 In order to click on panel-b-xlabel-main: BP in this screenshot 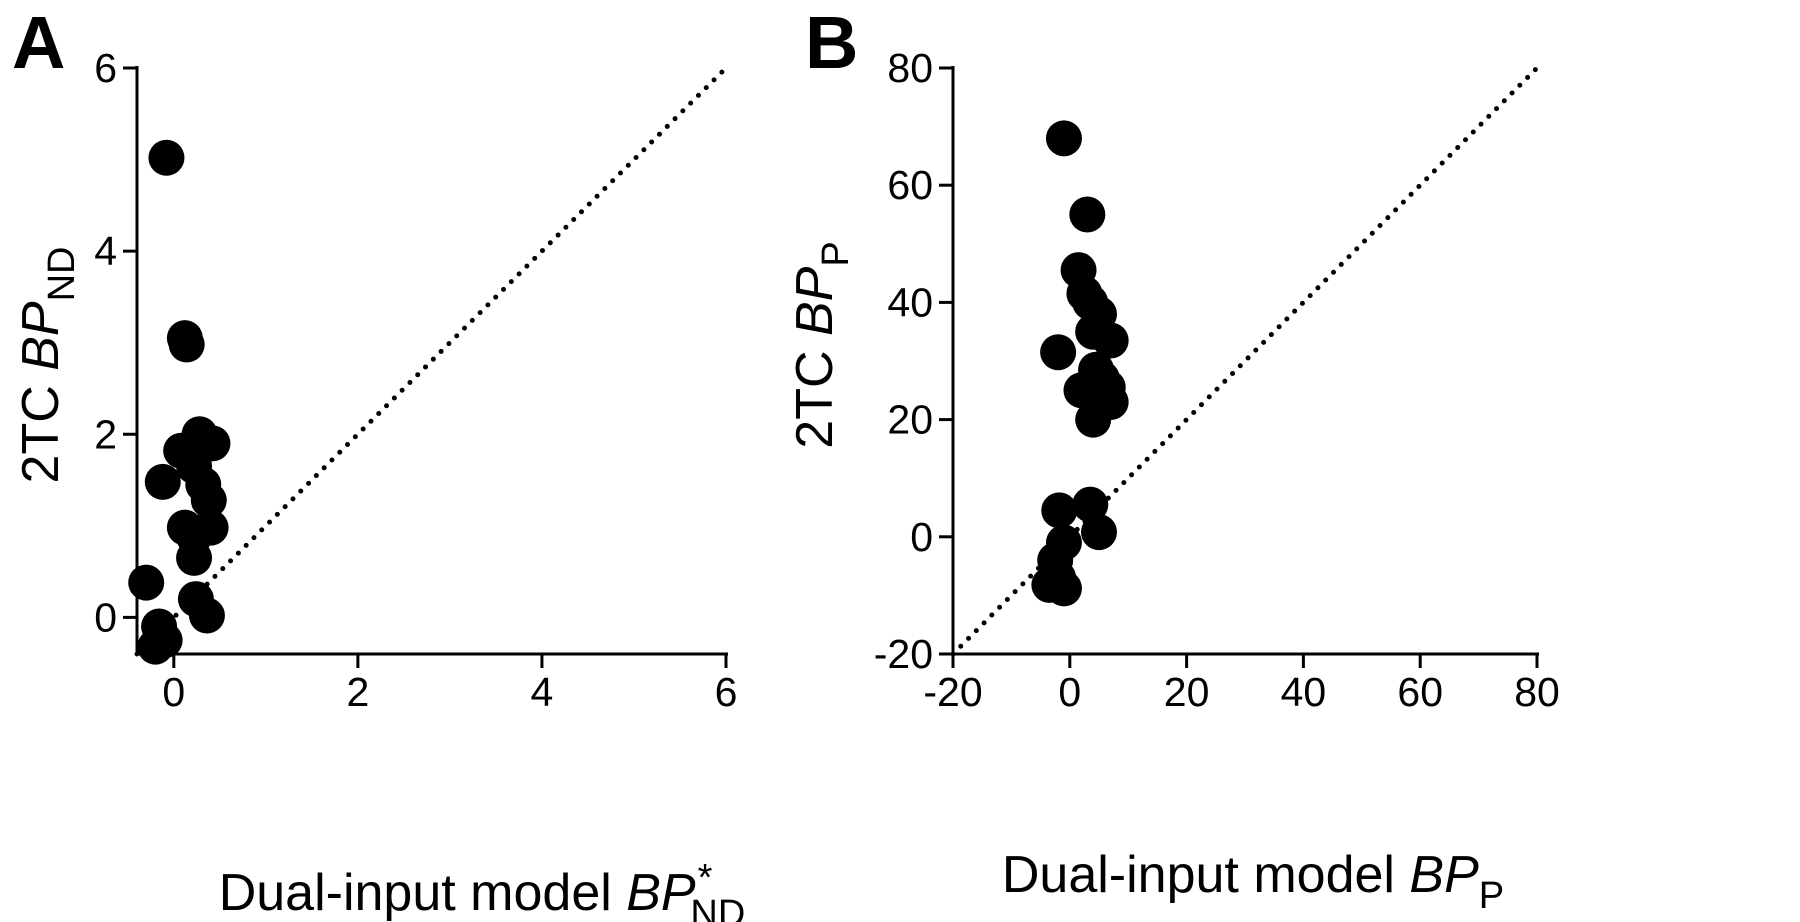, I will do `click(1444, 875)`.